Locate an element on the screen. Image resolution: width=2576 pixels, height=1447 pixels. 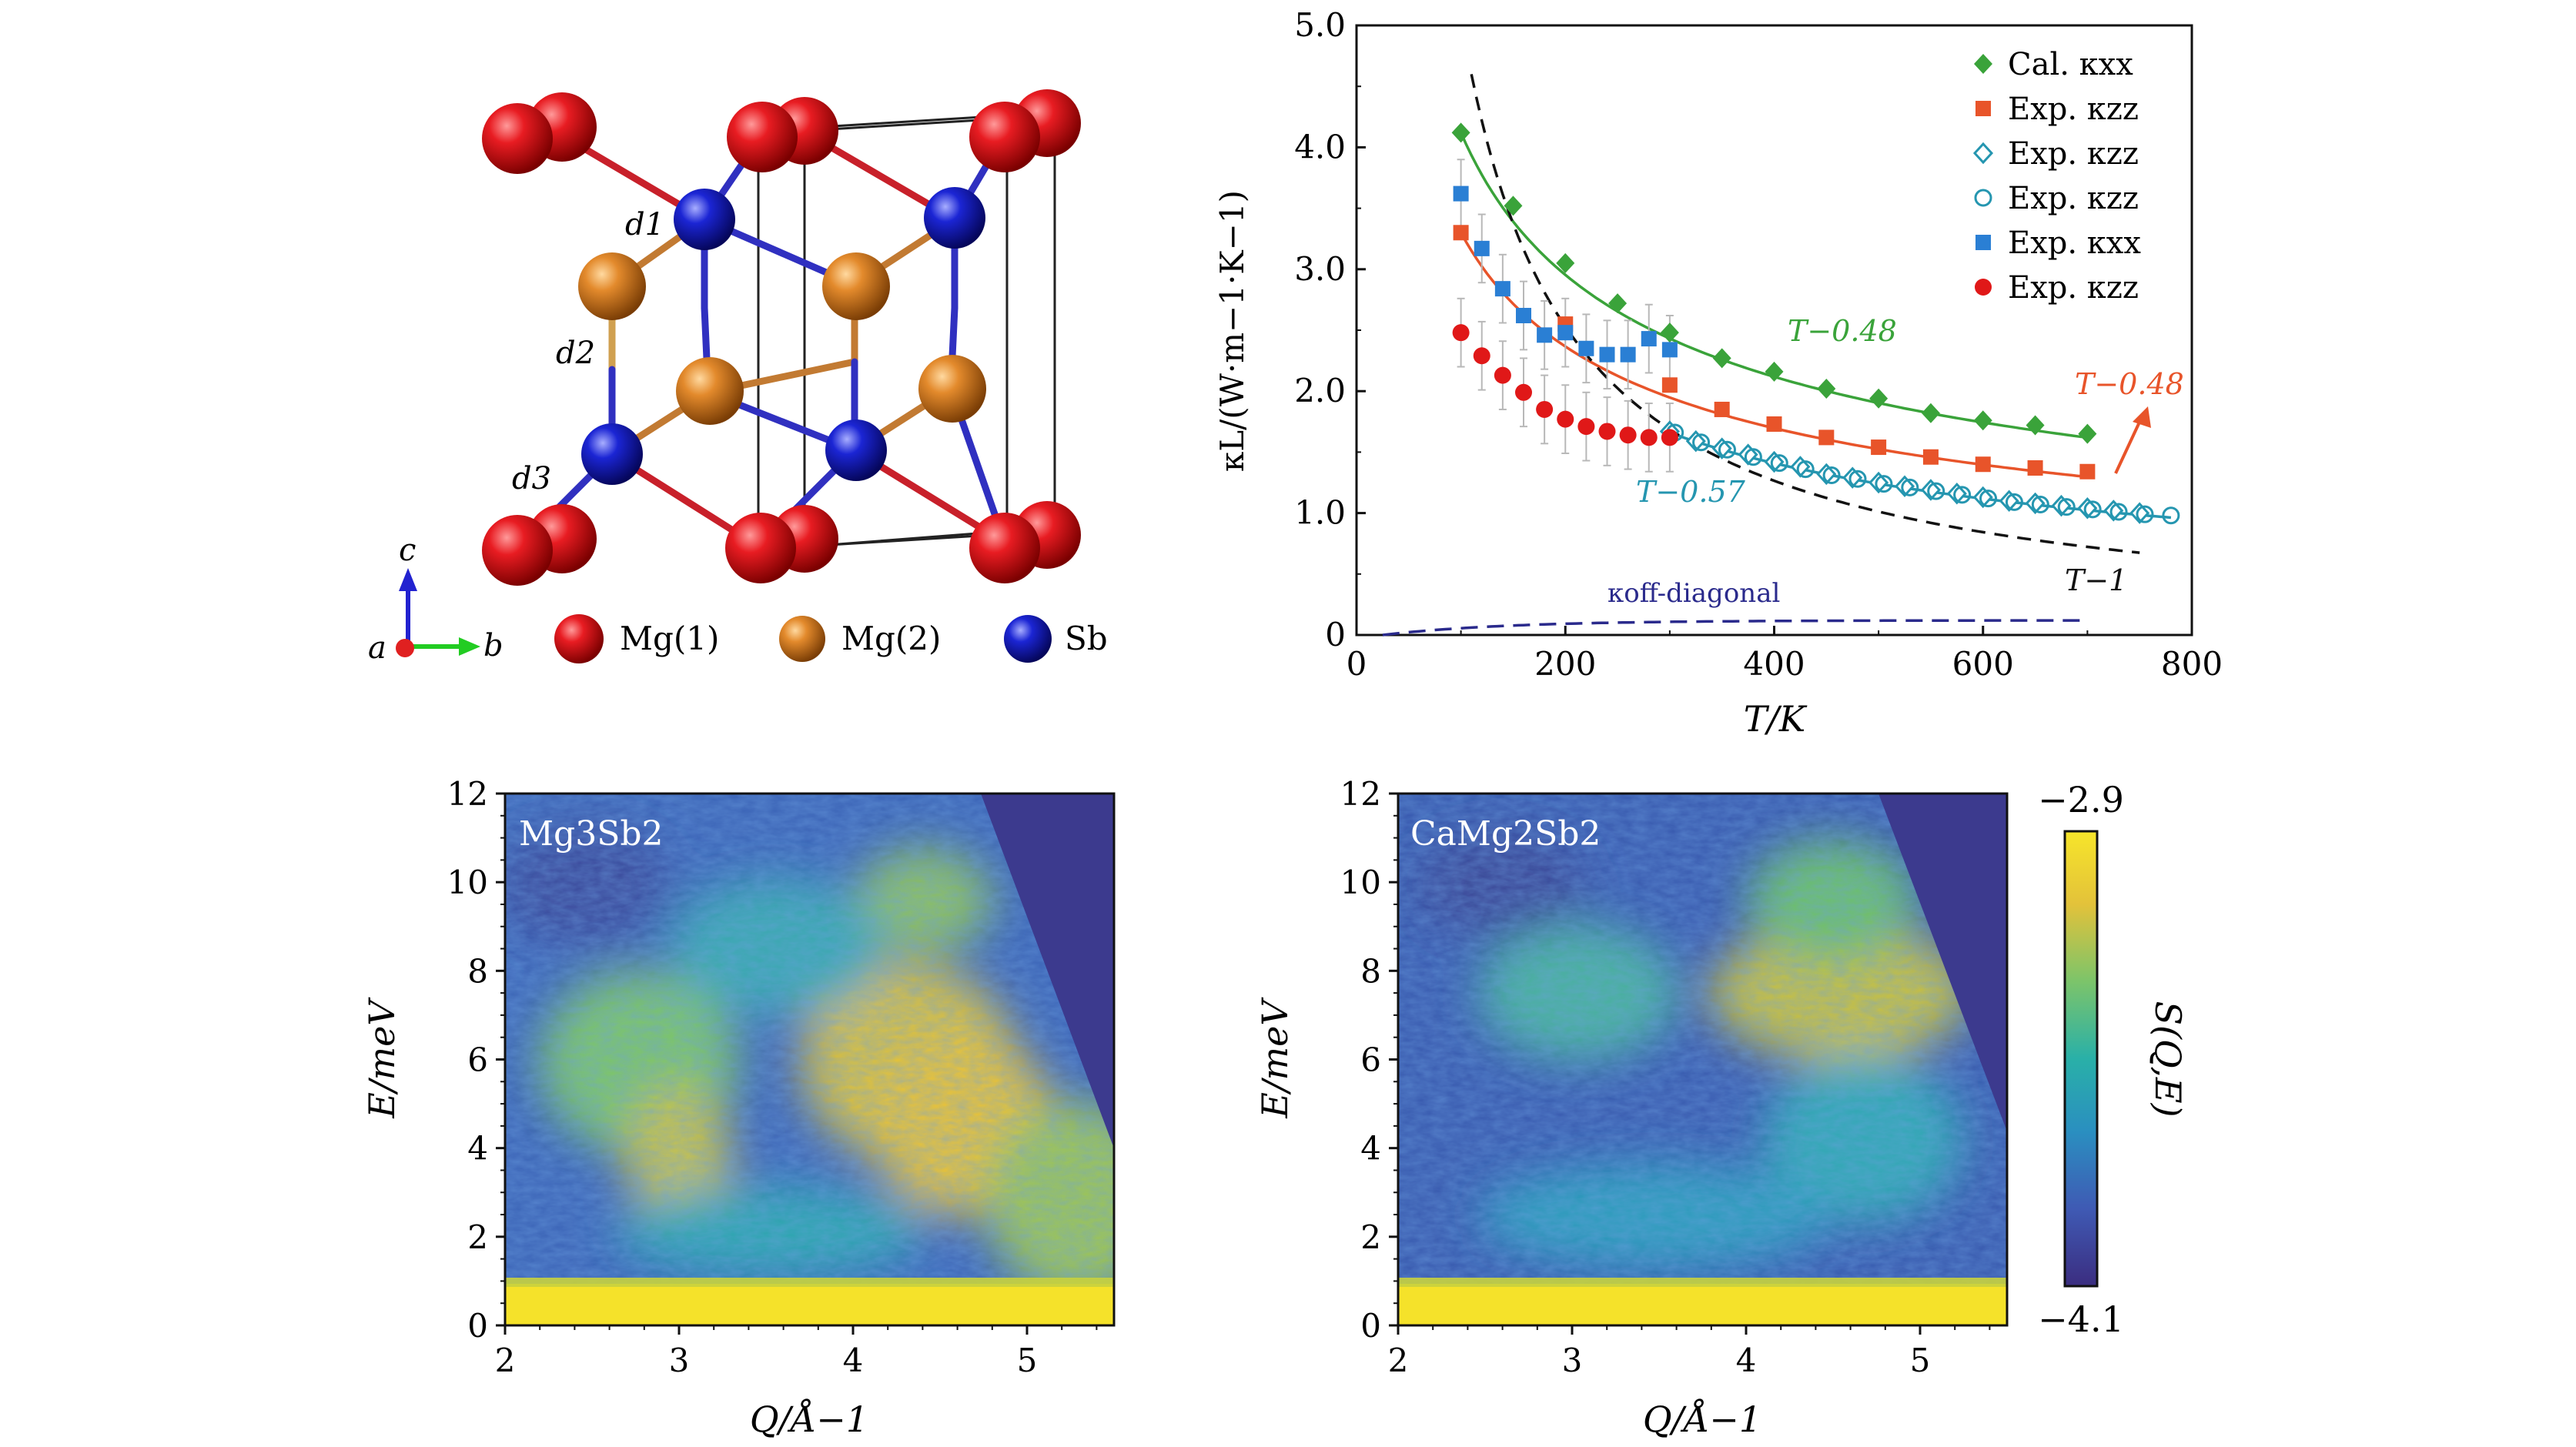
heatmap-camg2sb2-title: CaMg2Sb2 is located at coordinates (1506, 834).